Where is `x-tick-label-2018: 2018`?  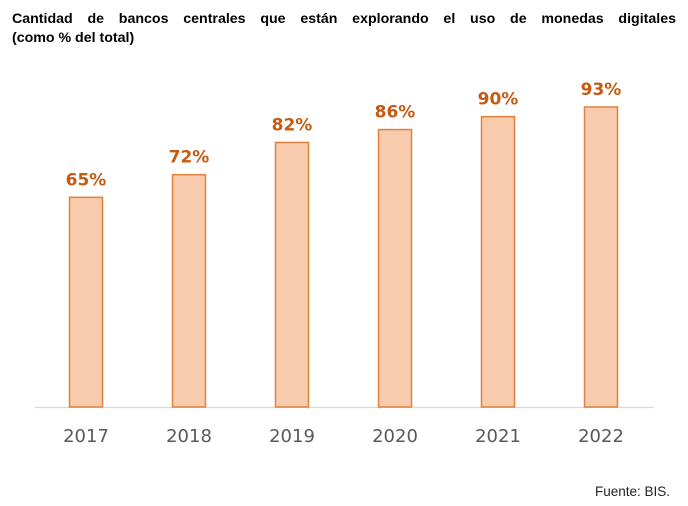
x-tick-label-2018: 2018 is located at coordinates (189, 436).